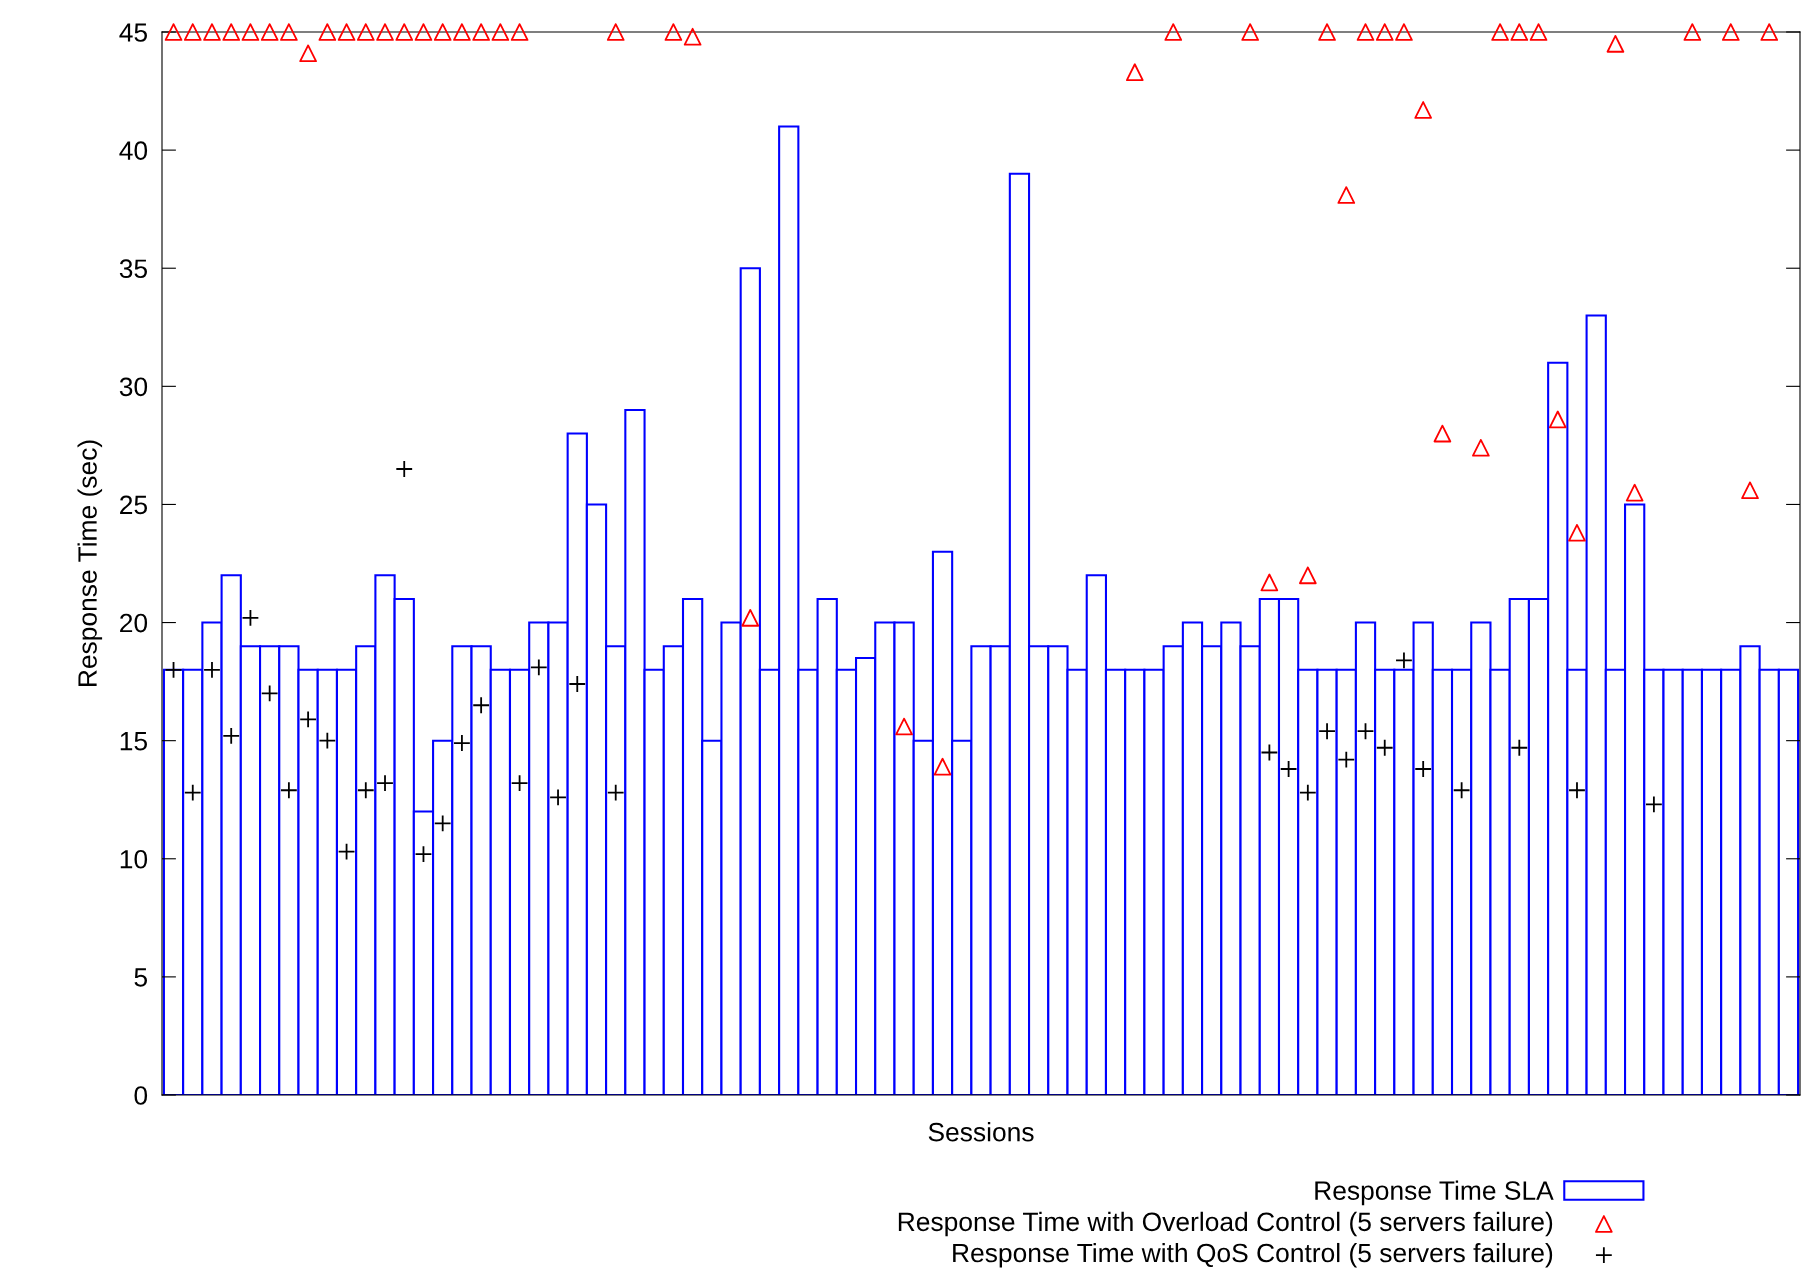 The height and width of the screenshot is (1286, 1816). I want to click on y-tick-label: 40, so click(133, 150).